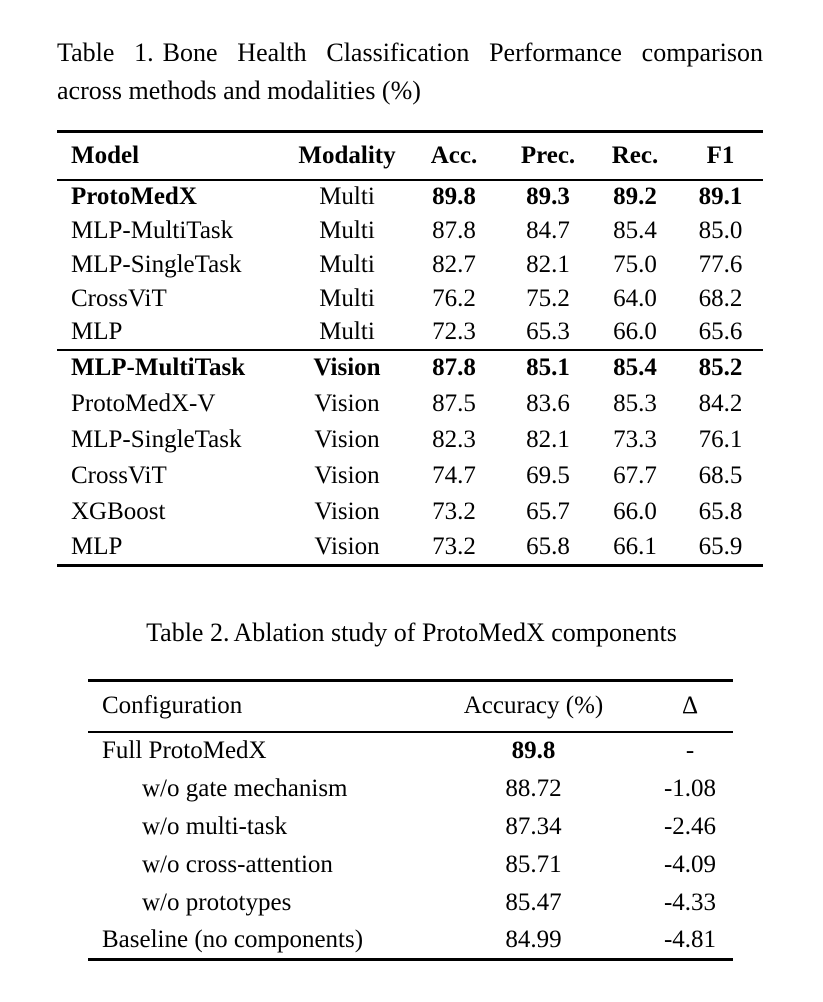  What do you see at coordinates (410, 197) in the screenshot?
I see `table-row: ProtoMedX Multi 89.8 89.3 89.2 89.1` at bounding box center [410, 197].